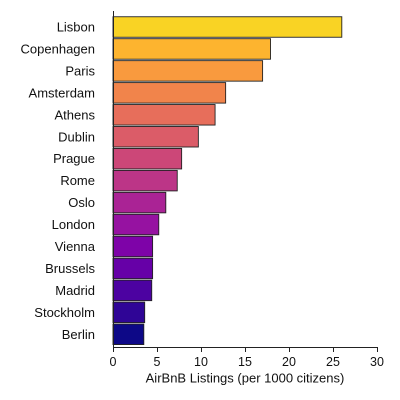 The height and width of the screenshot is (400, 400). What do you see at coordinates (245, 378) in the screenshot?
I see `x-axis-label: AirBnB Listings (per 1000 citizens)` at bounding box center [245, 378].